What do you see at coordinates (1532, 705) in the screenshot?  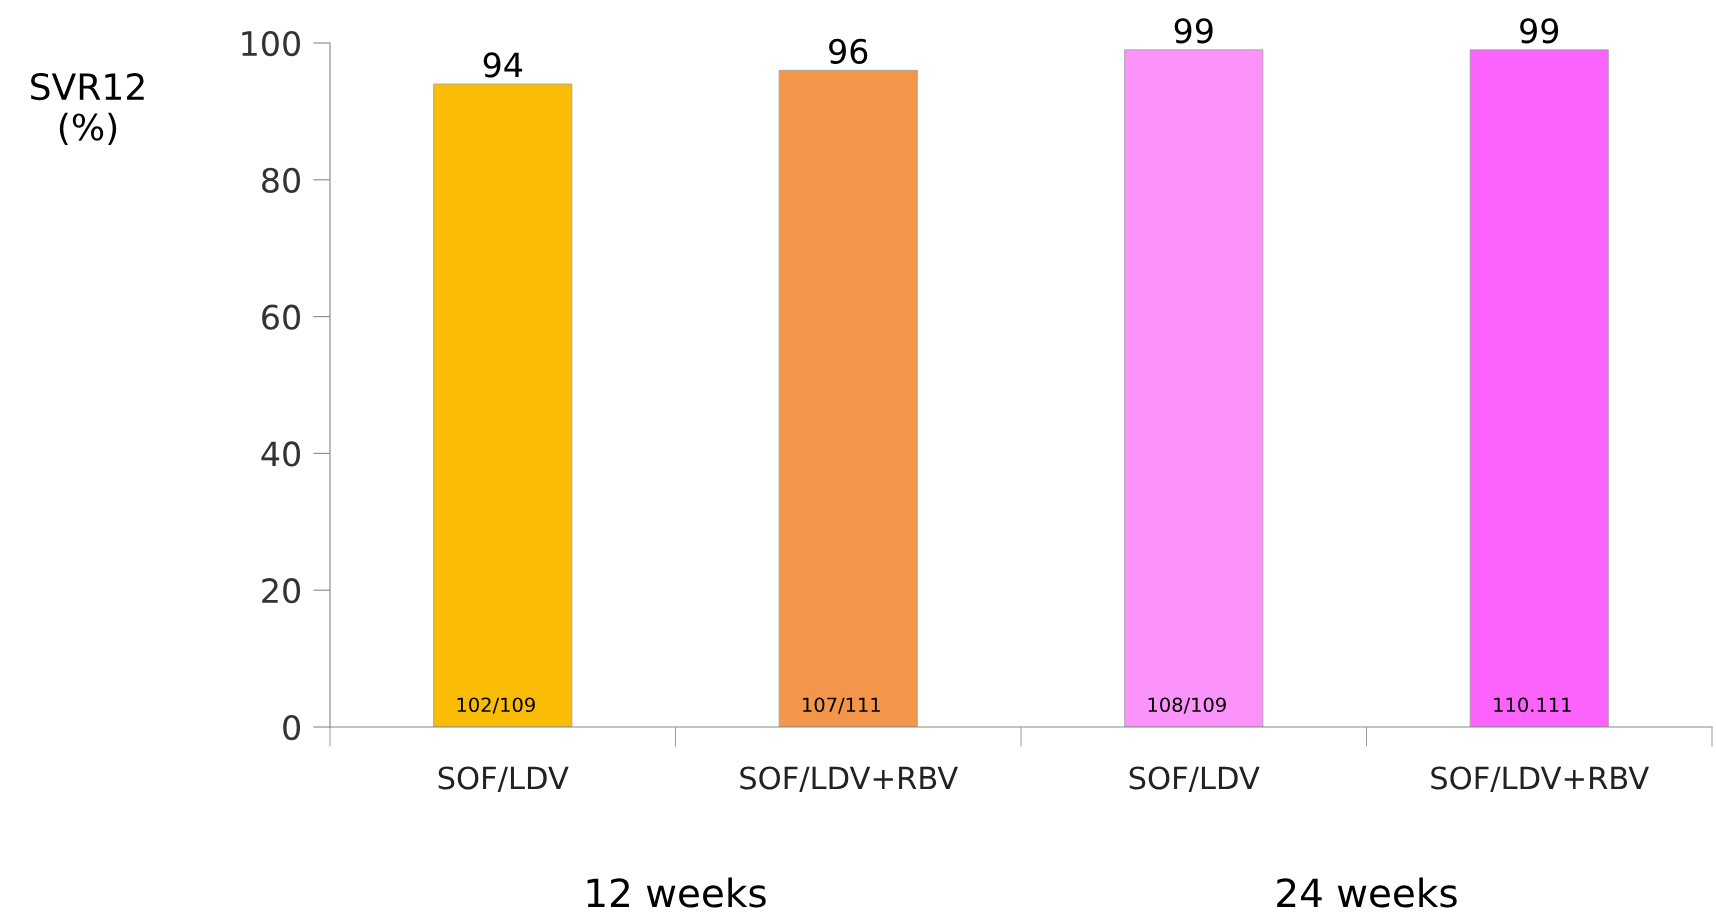 I see `annotation: 110.111` at bounding box center [1532, 705].